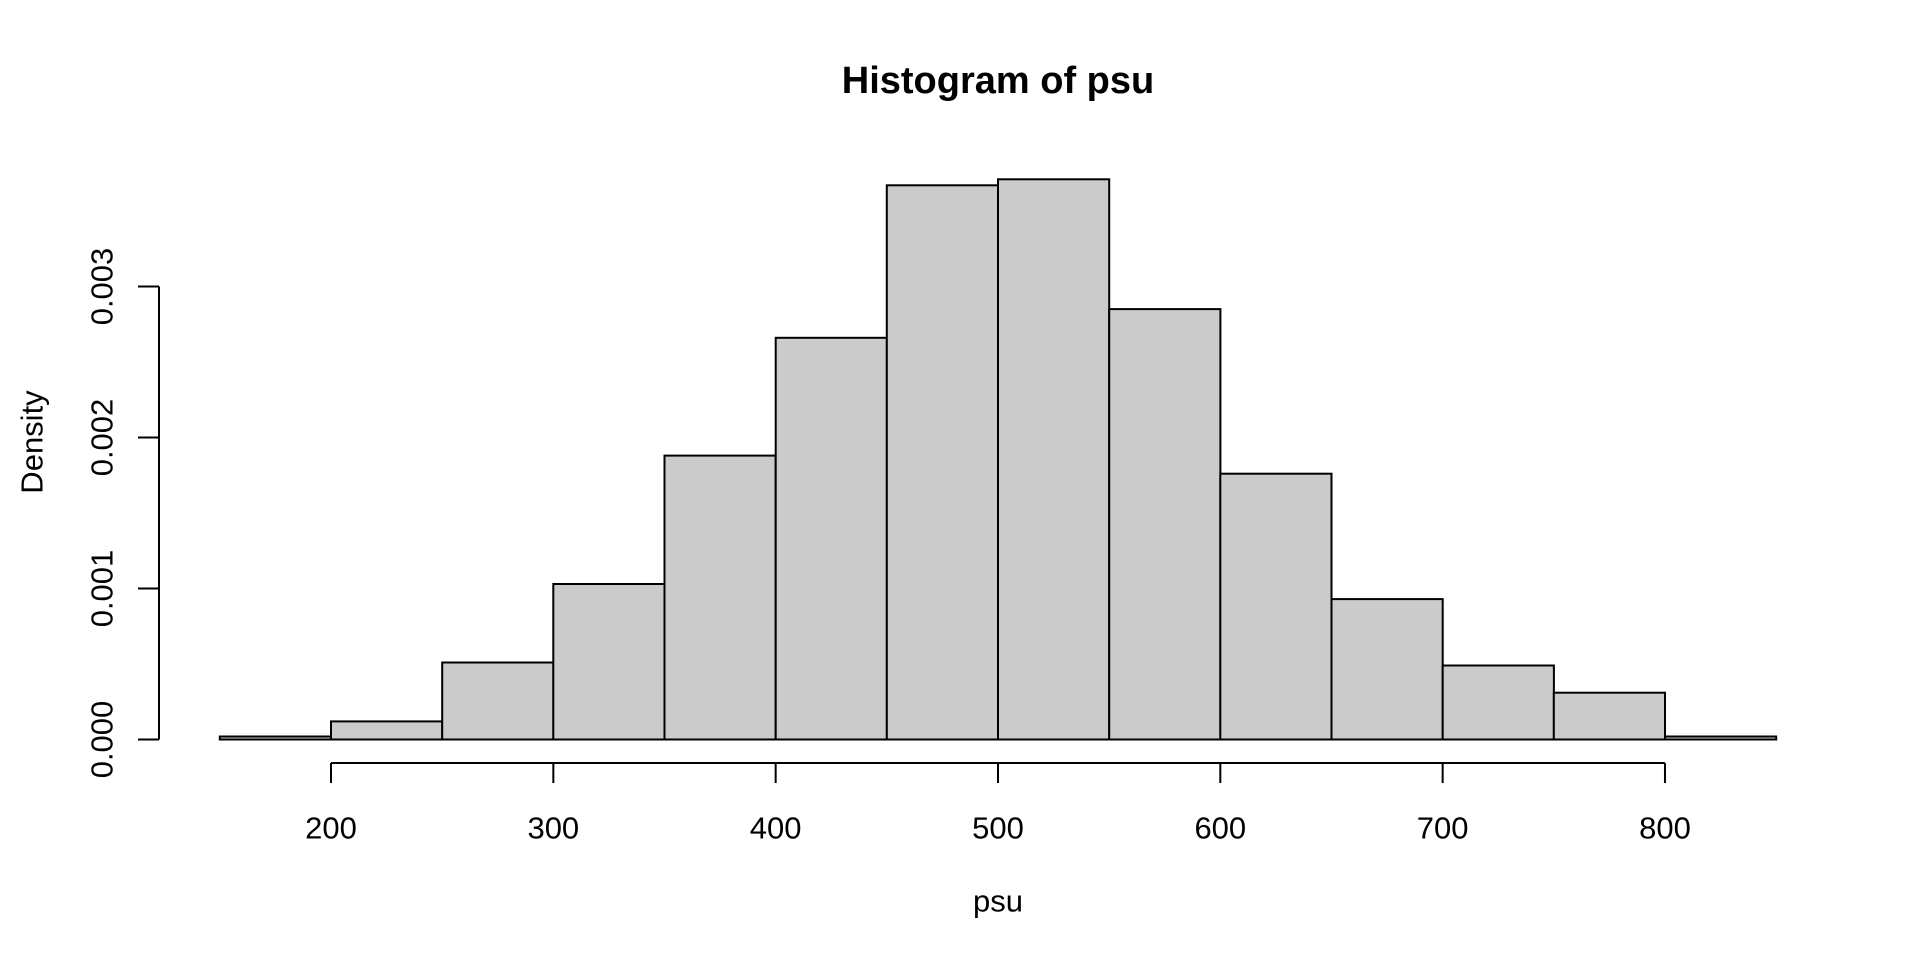 This screenshot has width=1920, height=960. What do you see at coordinates (998, 901) in the screenshot?
I see `x-axis-title: psu` at bounding box center [998, 901].